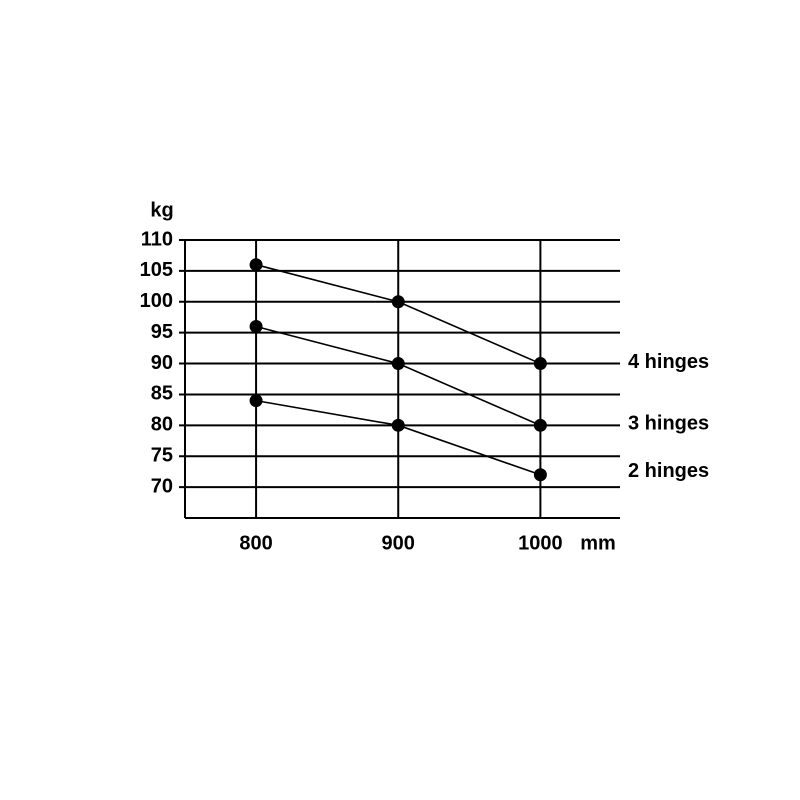 The height and width of the screenshot is (800, 800). What do you see at coordinates (668, 424) in the screenshot?
I see `series-label: 3 hinges` at bounding box center [668, 424].